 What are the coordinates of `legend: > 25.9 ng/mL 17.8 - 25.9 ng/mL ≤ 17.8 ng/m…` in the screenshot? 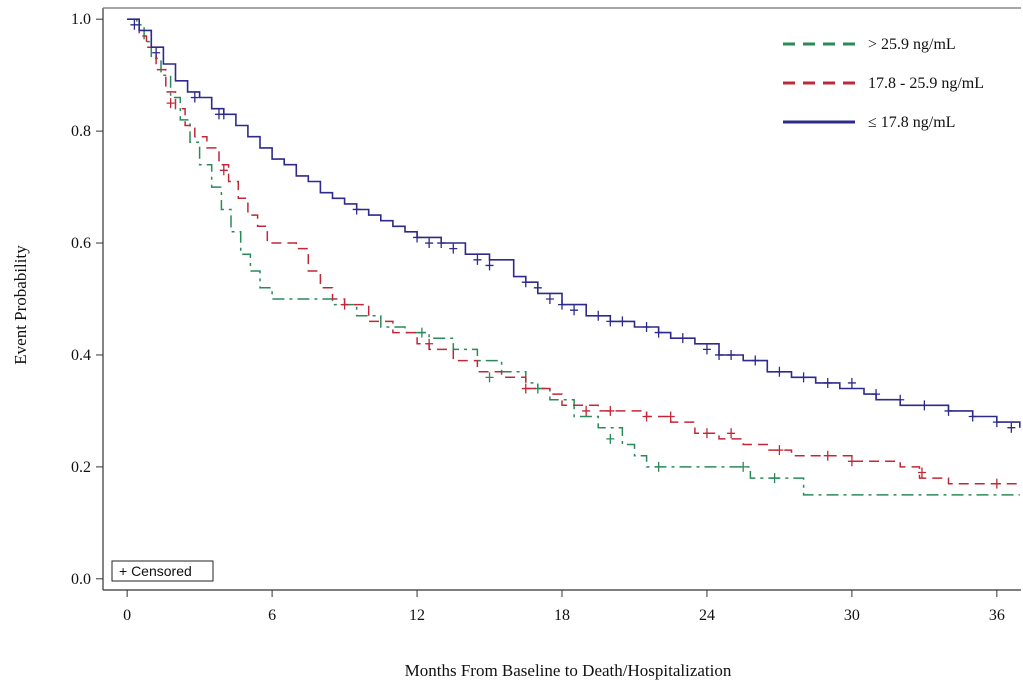 It's located at (883, 83).